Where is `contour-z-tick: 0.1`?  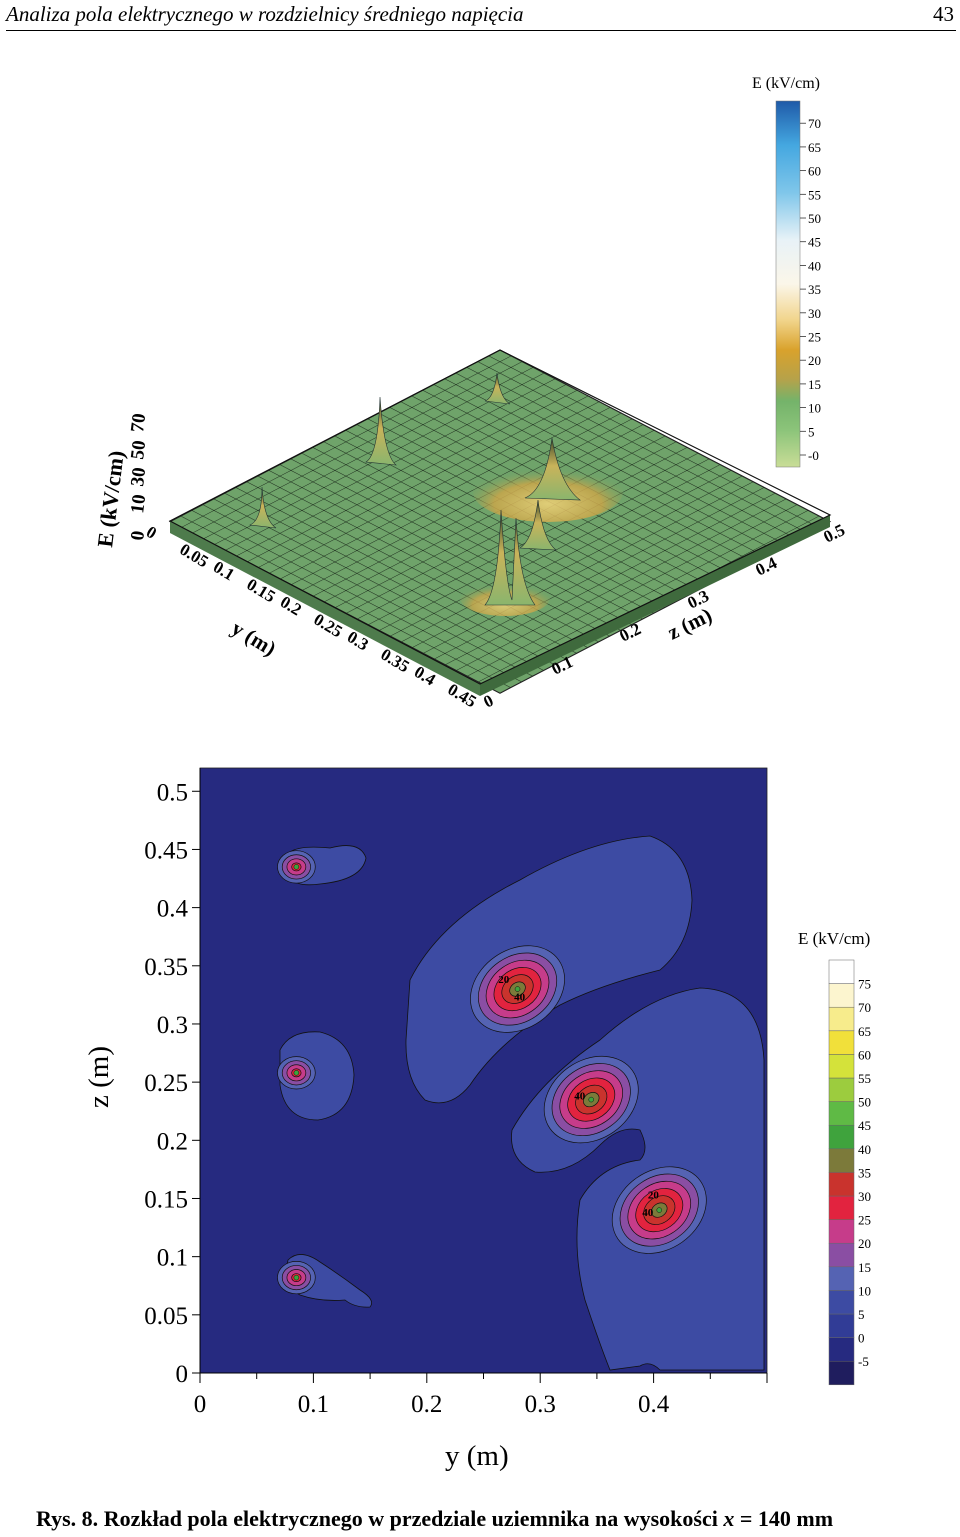 contour-z-tick: 0.1 is located at coordinates (172, 1258).